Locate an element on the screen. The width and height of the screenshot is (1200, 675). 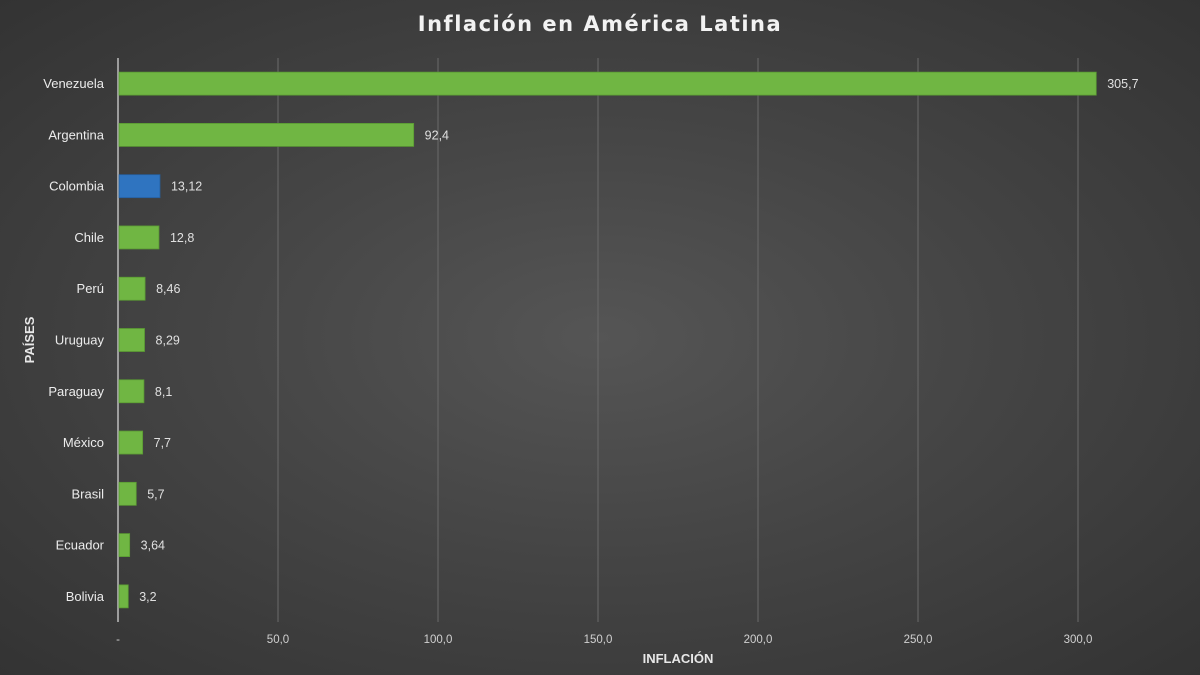
bar-chile is located at coordinates (139, 237).